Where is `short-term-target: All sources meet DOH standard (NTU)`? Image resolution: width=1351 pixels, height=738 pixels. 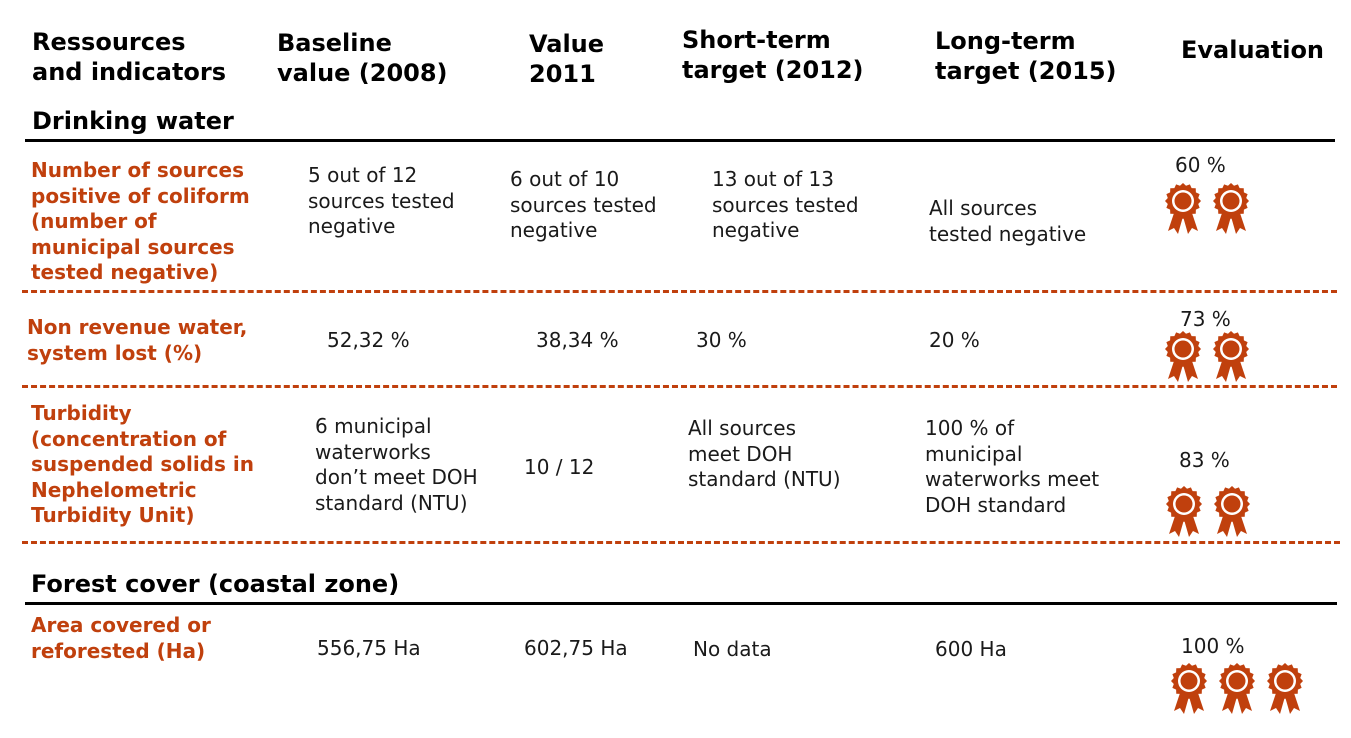 short-term-target: All sources meet DOH standard (NTU) is located at coordinates (764, 453).